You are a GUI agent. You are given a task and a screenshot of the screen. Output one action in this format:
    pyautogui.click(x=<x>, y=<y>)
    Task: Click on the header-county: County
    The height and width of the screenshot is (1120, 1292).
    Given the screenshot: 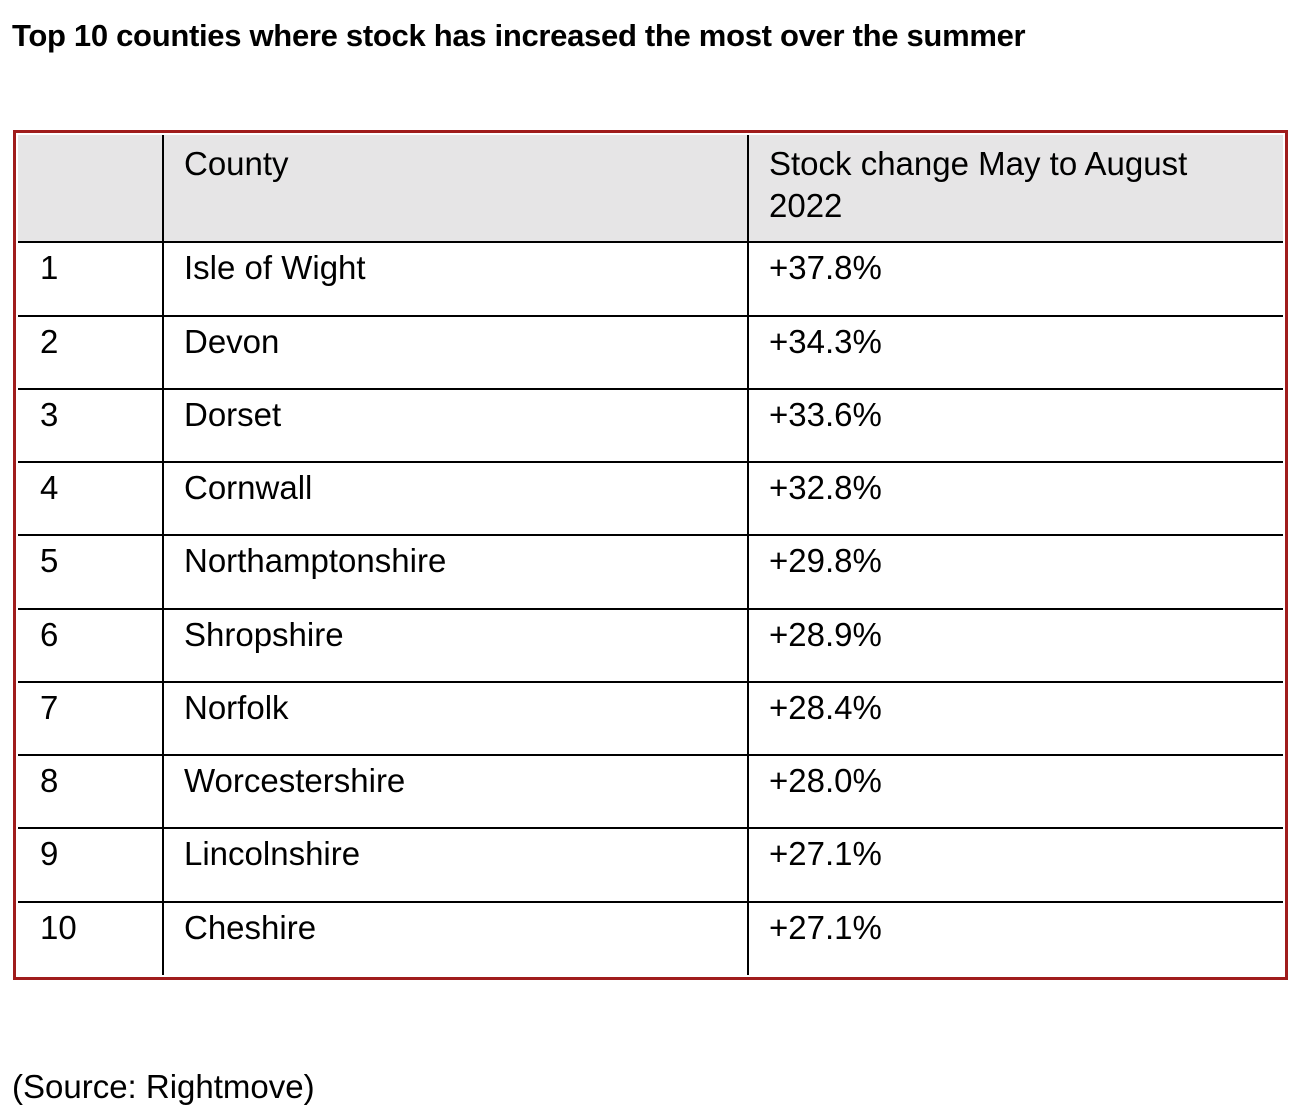 What is the action you would take?
    pyautogui.click(x=455, y=189)
    